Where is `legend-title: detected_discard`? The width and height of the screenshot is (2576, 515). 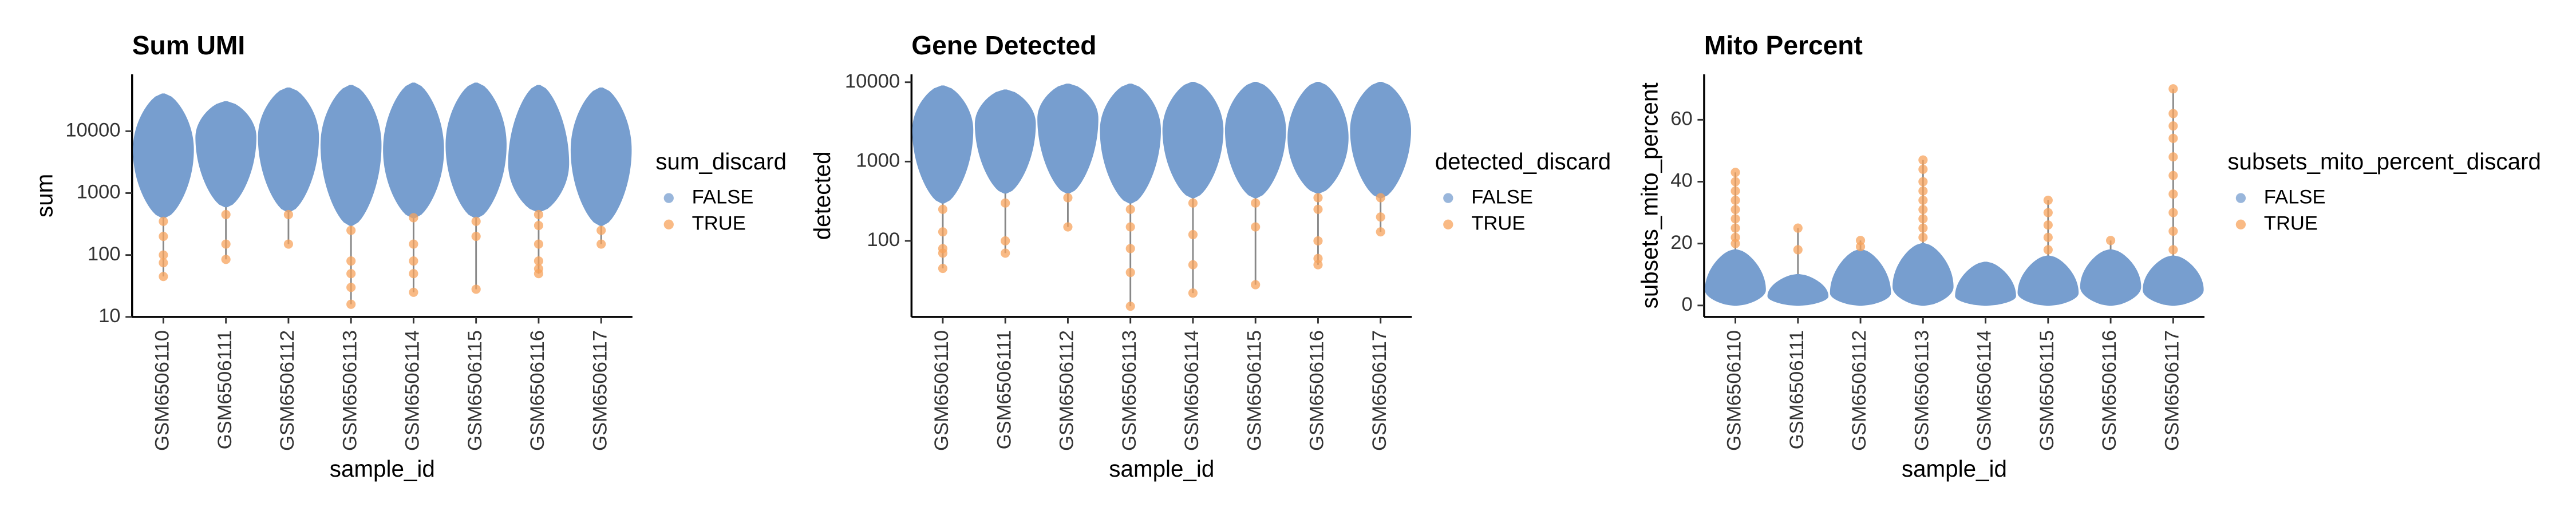
legend-title: detected_discard is located at coordinates (1523, 161).